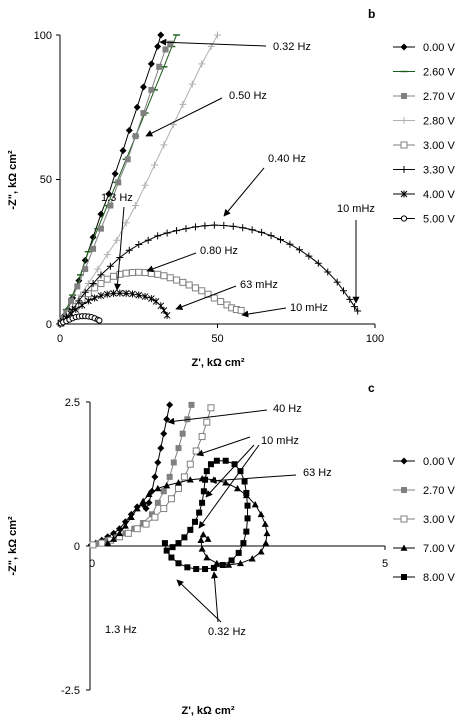 This screenshot has height=724, width=474. What do you see at coordinates (187, 522) in the screenshot?
I see `series-line-700V` at bounding box center [187, 522].